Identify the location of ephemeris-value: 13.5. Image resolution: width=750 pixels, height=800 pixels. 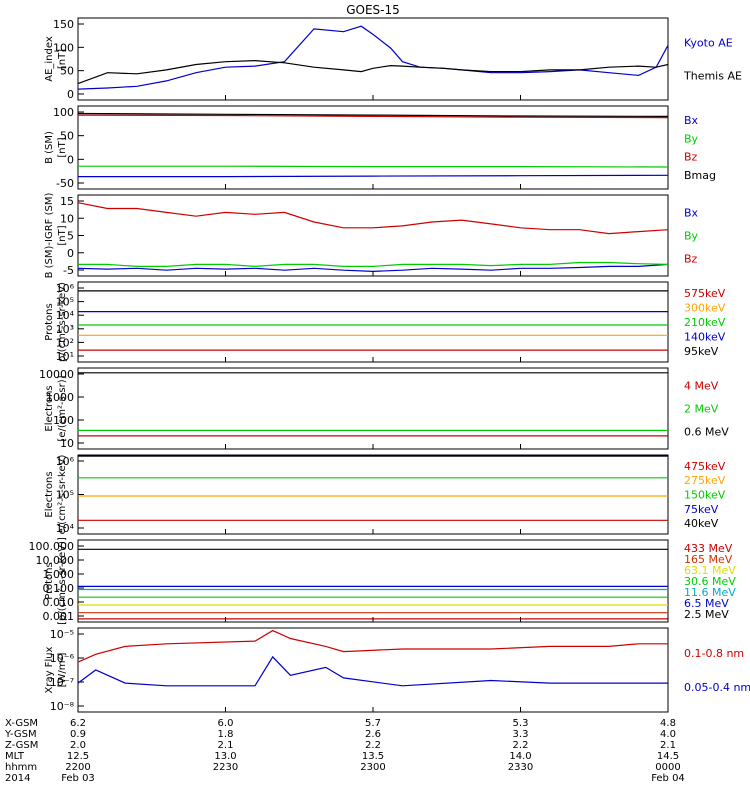
(373, 756).